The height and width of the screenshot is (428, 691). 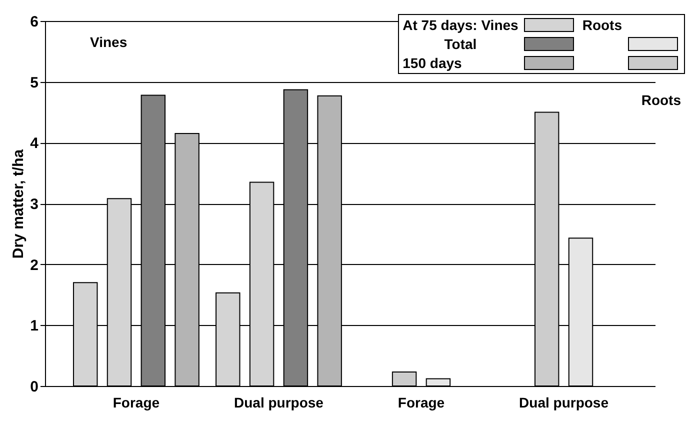 What do you see at coordinates (34, 265) in the screenshot?
I see `y-tick-label: 2` at bounding box center [34, 265].